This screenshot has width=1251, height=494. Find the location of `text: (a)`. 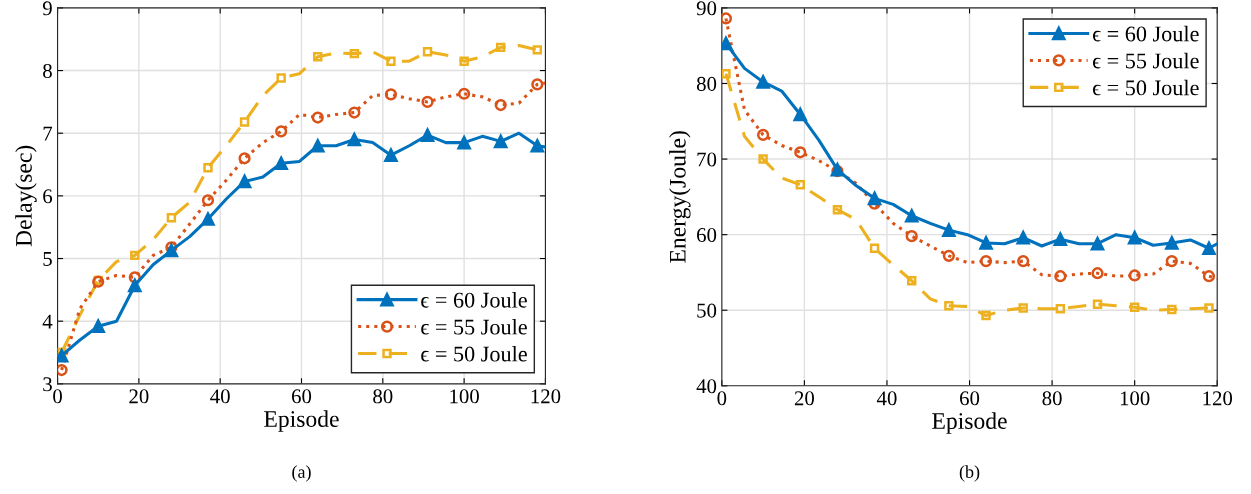

text: (a) is located at coordinates (301, 473).